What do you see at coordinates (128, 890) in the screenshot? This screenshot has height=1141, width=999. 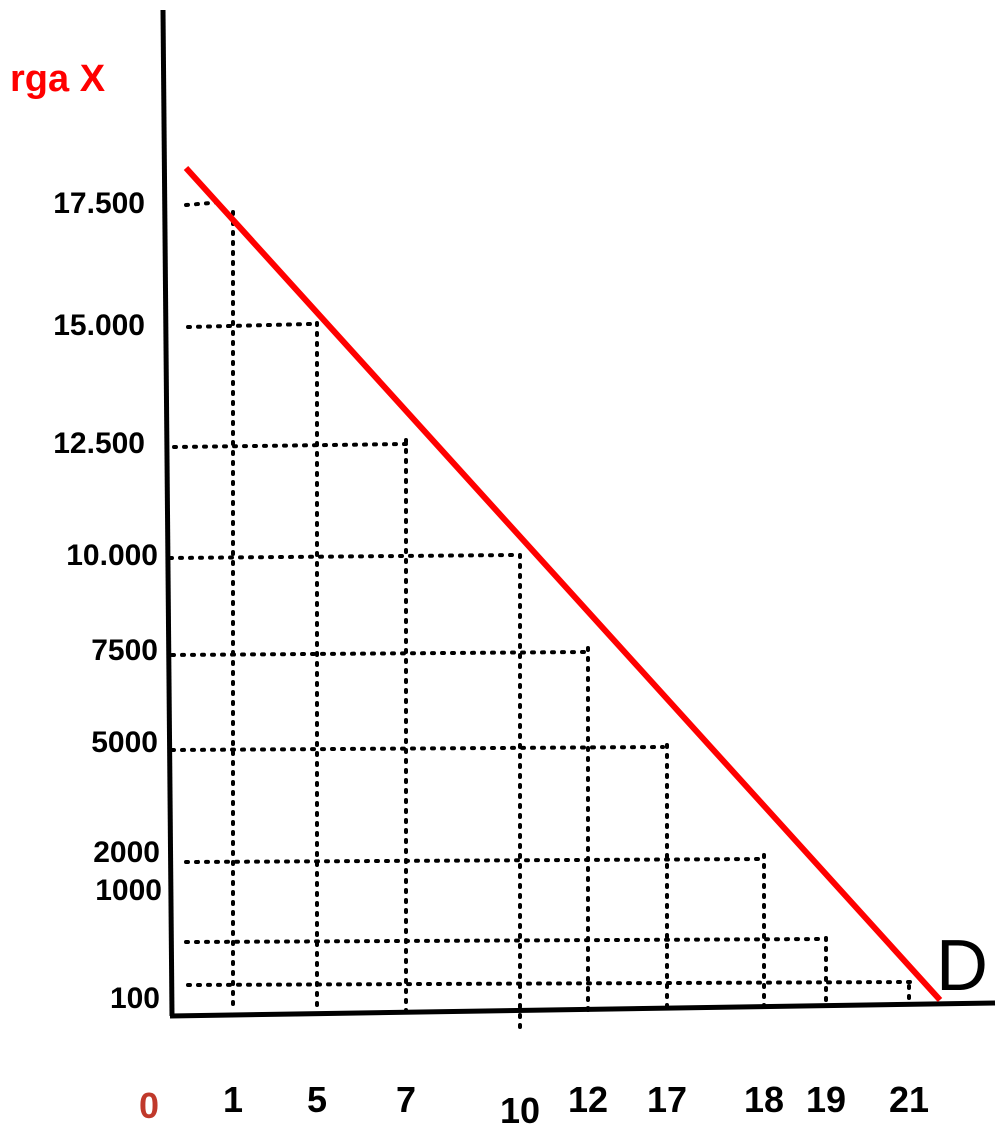 I see `y-tick-label: 1000` at bounding box center [128, 890].